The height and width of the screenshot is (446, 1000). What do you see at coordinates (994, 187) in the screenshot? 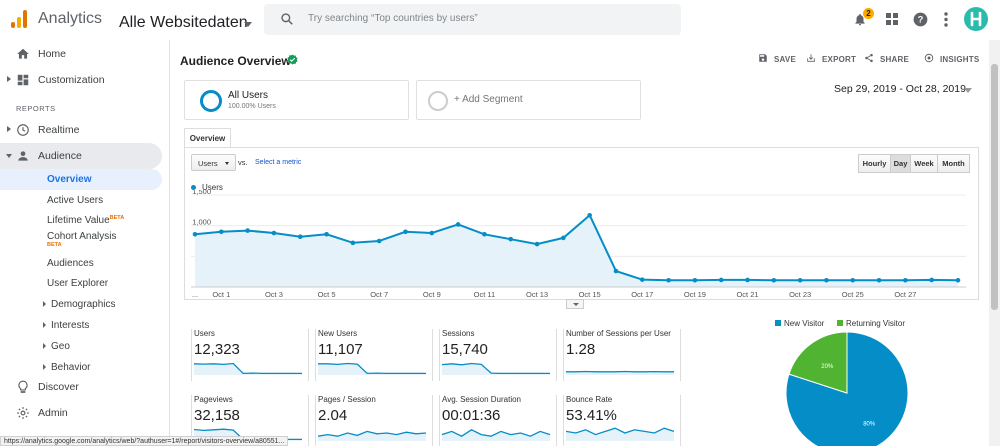
I see `scrollbar-thumb` at bounding box center [994, 187].